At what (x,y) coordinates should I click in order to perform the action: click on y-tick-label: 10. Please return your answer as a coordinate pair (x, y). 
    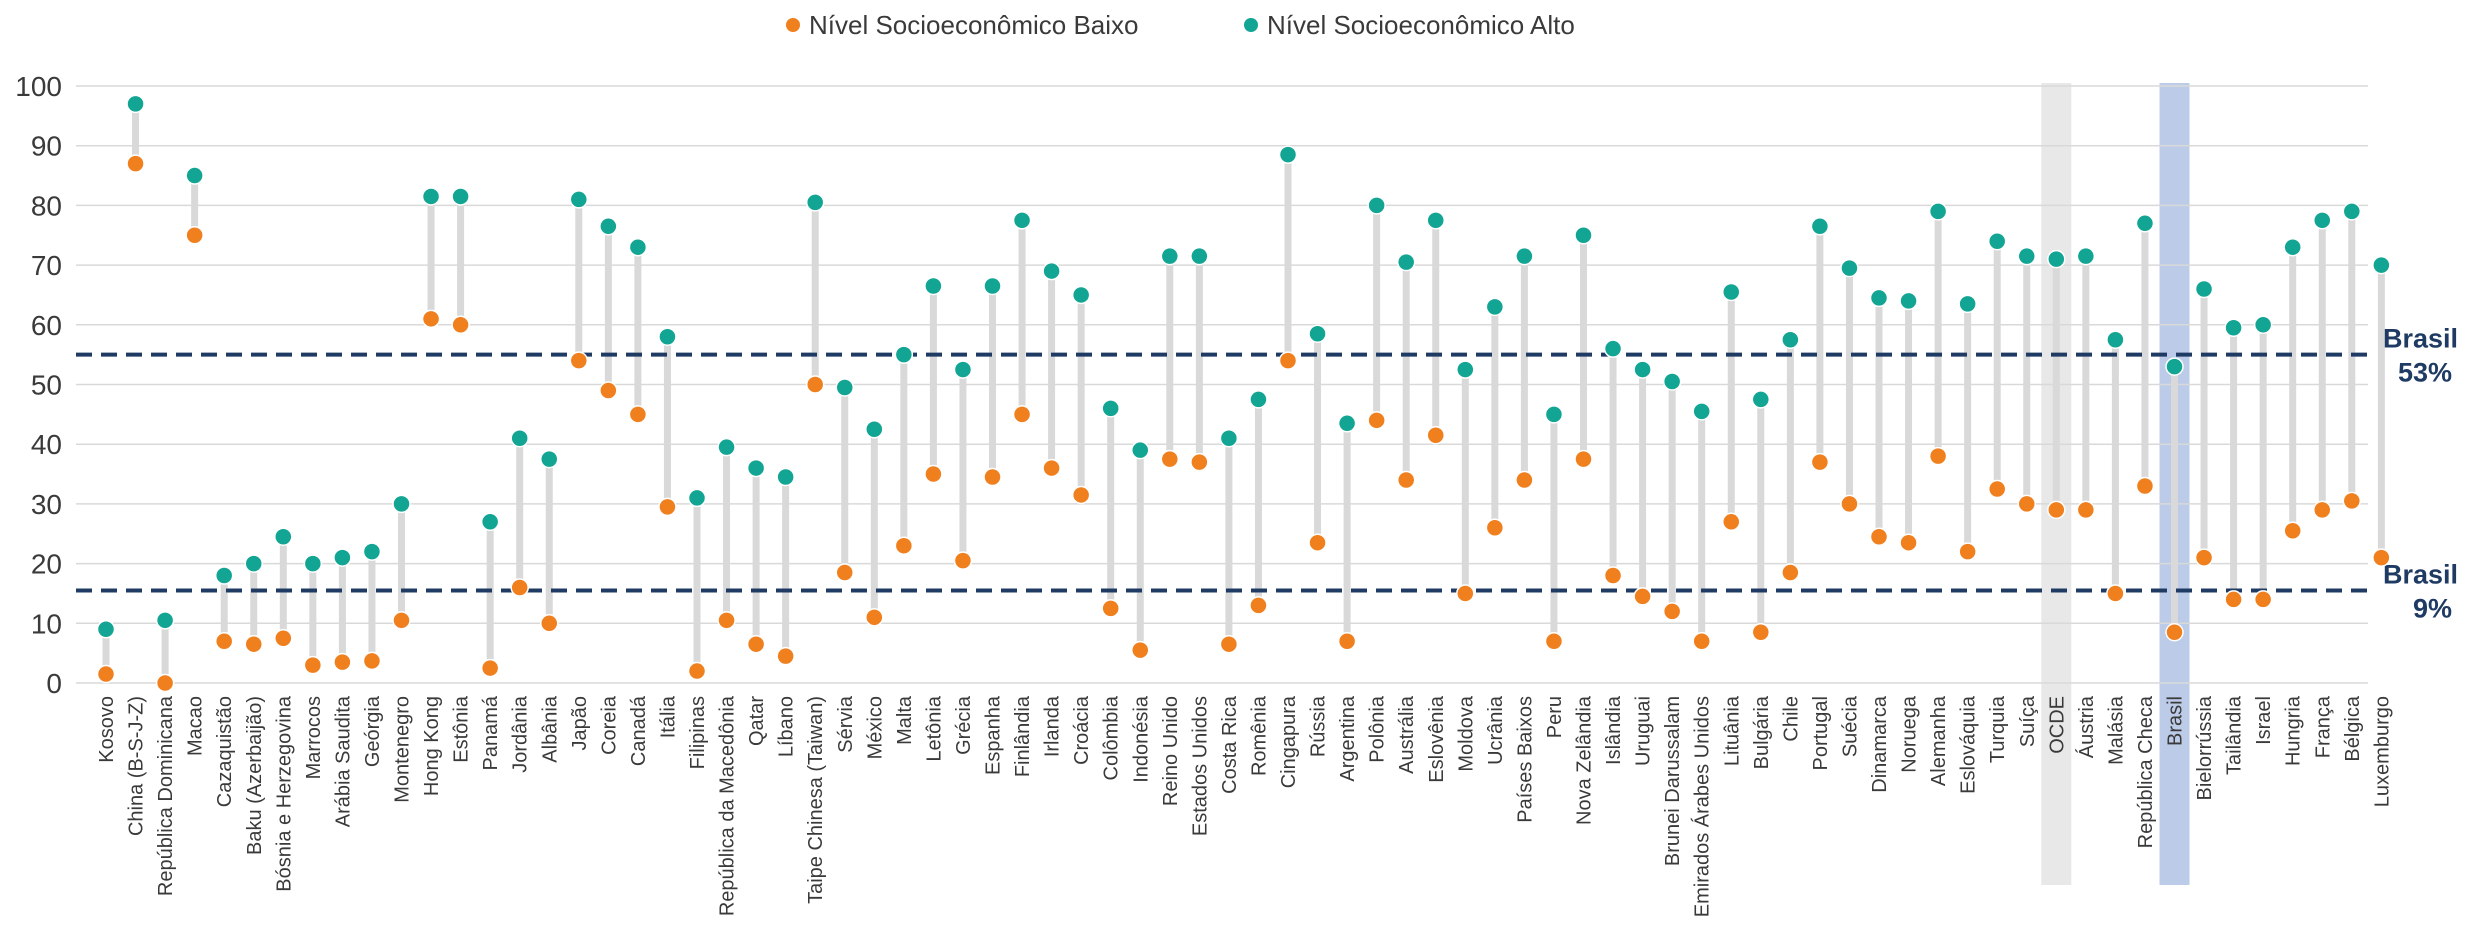
    Looking at the image, I should click on (46, 623).